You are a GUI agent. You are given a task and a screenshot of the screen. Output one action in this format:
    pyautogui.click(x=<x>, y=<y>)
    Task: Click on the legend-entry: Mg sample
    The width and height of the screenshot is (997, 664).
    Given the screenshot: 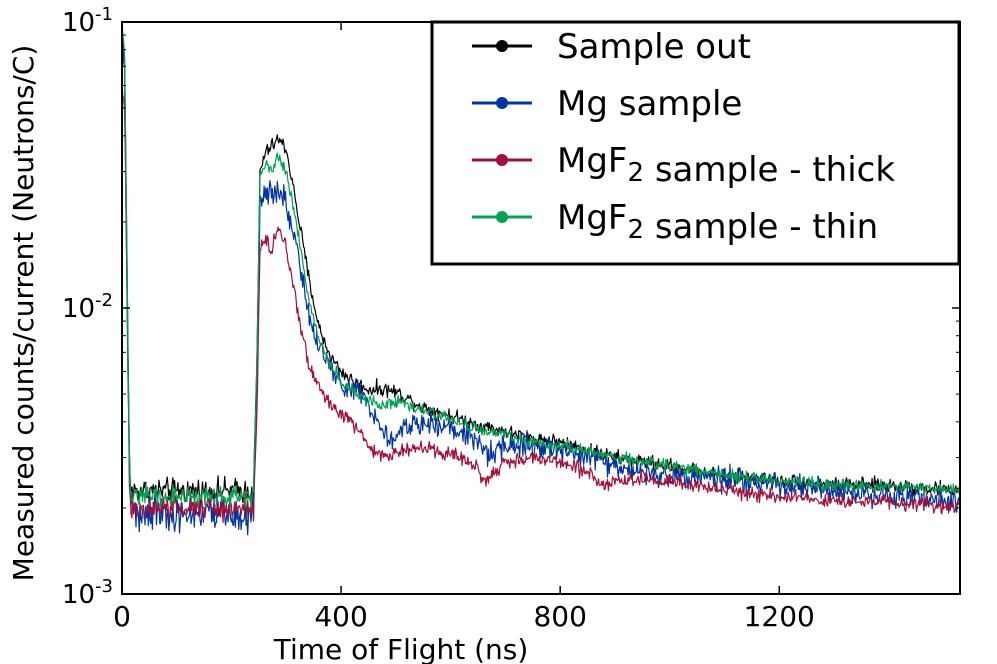 What is the action you would take?
    pyautogui.click(x=607, y=104)
    